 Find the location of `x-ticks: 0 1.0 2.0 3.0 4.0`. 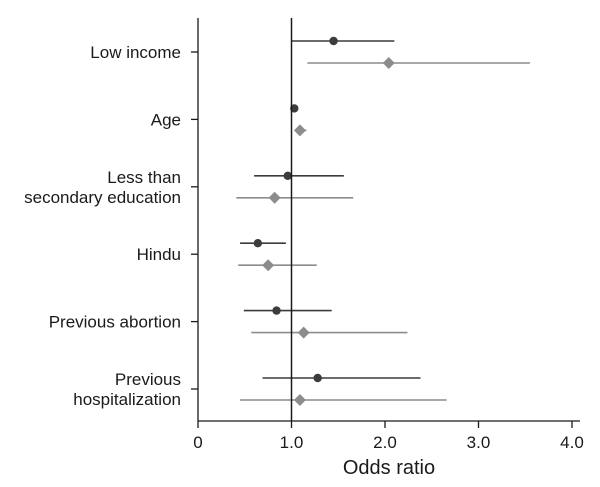

x-ticks: 0 1.0 2.0 3.0 4.0 is located at coordinates (388, 436).